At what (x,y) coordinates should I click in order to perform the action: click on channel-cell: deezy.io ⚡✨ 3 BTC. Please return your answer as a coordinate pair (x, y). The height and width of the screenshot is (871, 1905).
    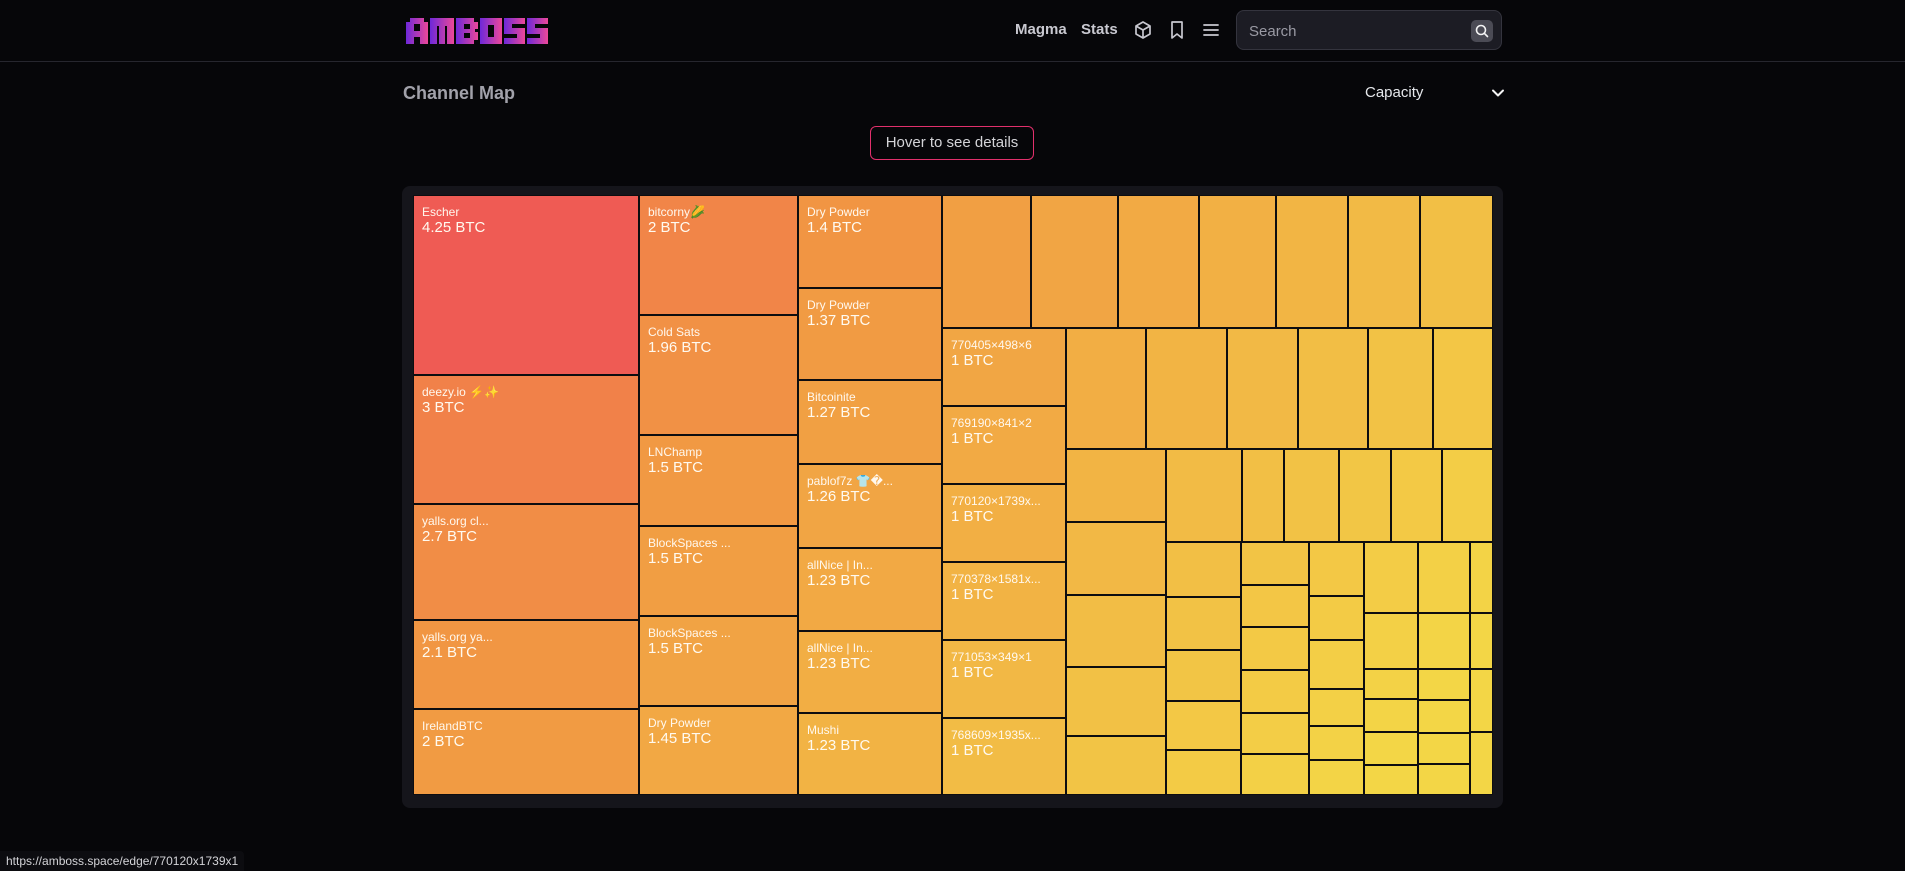
    Looking at the image, I should click on (526, 439).